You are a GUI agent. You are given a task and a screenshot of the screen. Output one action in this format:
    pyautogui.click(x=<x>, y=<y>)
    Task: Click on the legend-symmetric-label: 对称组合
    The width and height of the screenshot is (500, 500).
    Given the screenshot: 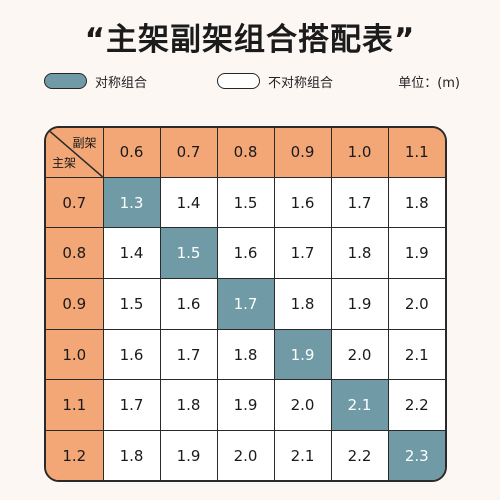 What is the action you would take?
    pyautogui.click(x=121, y=83)
    